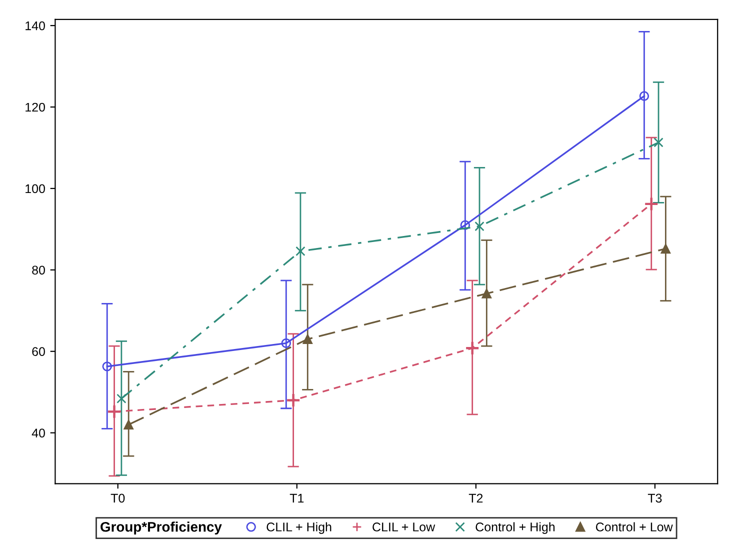 Image resolution: width=736 pixels, height=556 pixels. I want to click on y-tick-label: 40, so click(38, 433).